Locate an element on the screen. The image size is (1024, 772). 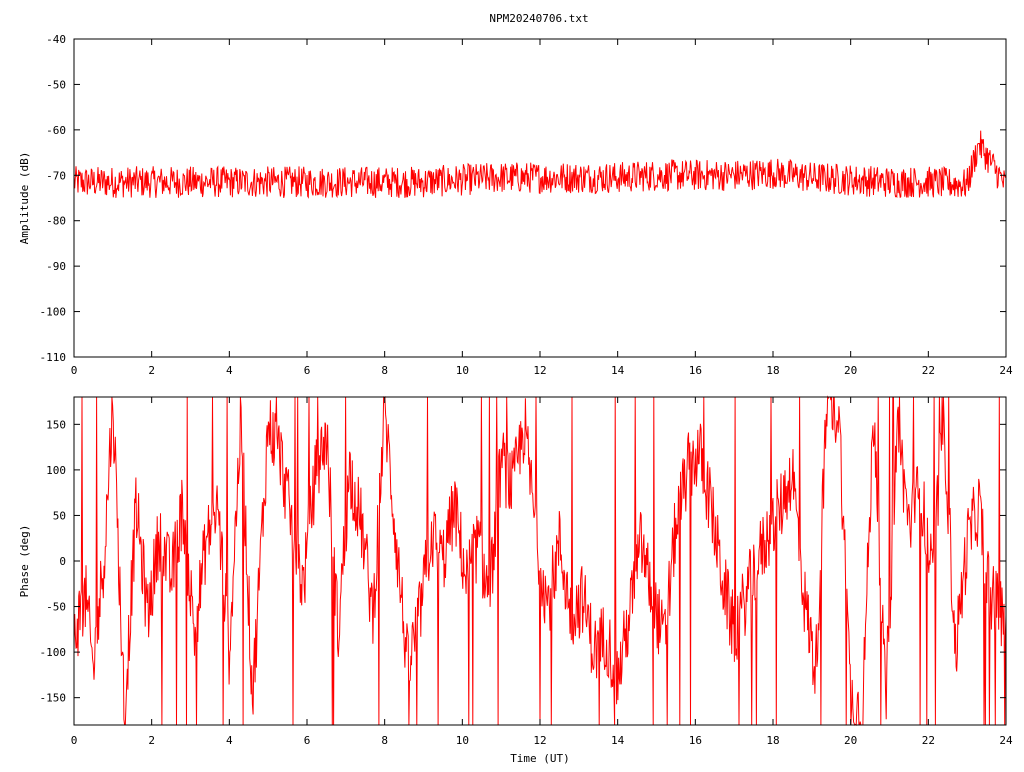
y-tick-label: 50 is located at coordinates (59, 515).